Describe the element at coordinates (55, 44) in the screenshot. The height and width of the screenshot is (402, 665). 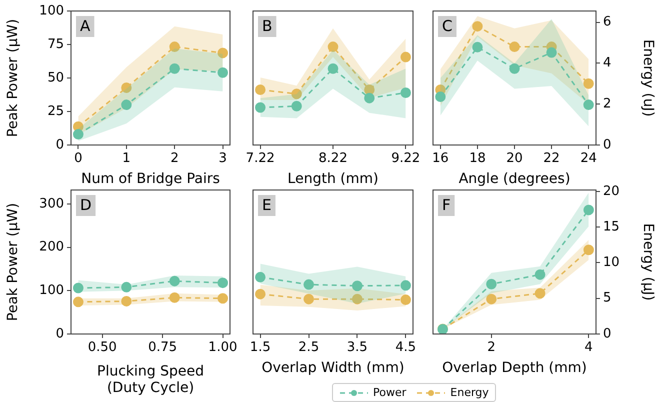
I see `y-tick-label: 75` at that location.